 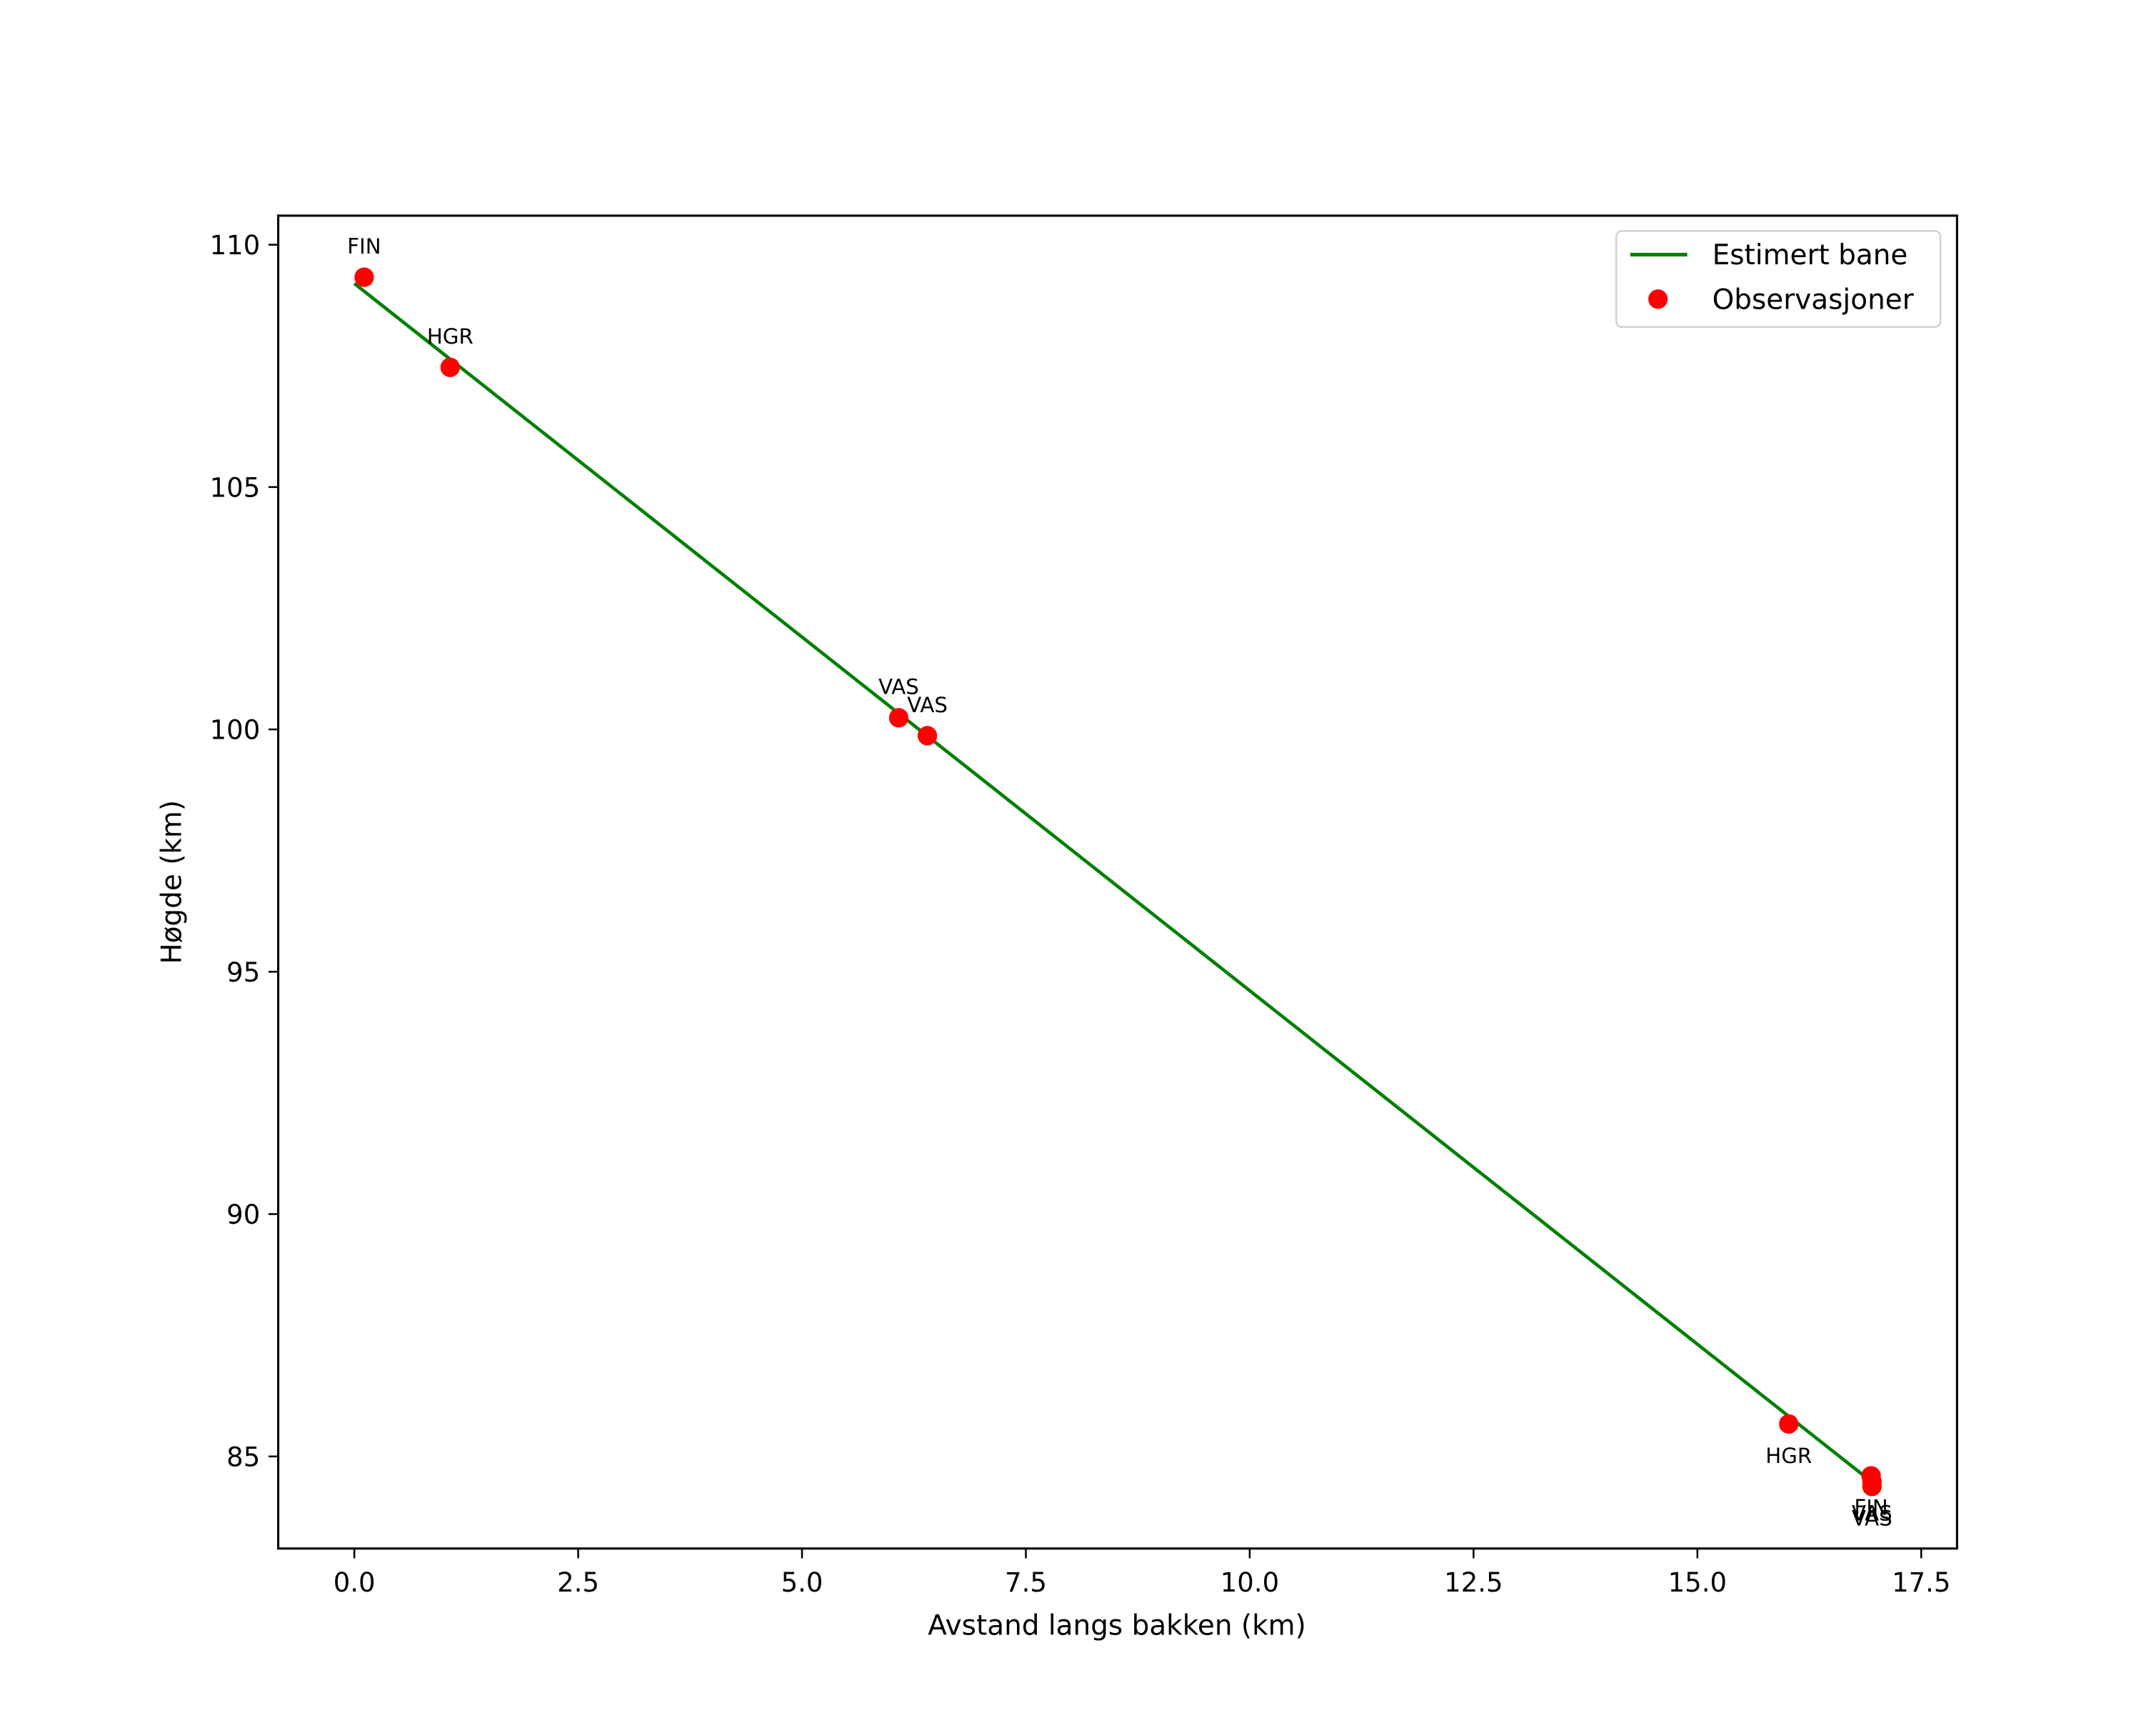 What do you see at coordinates (355, 1582) in the screenshot?
I see `x-tick-label: 0.0` at bounding box center [355, 1582].